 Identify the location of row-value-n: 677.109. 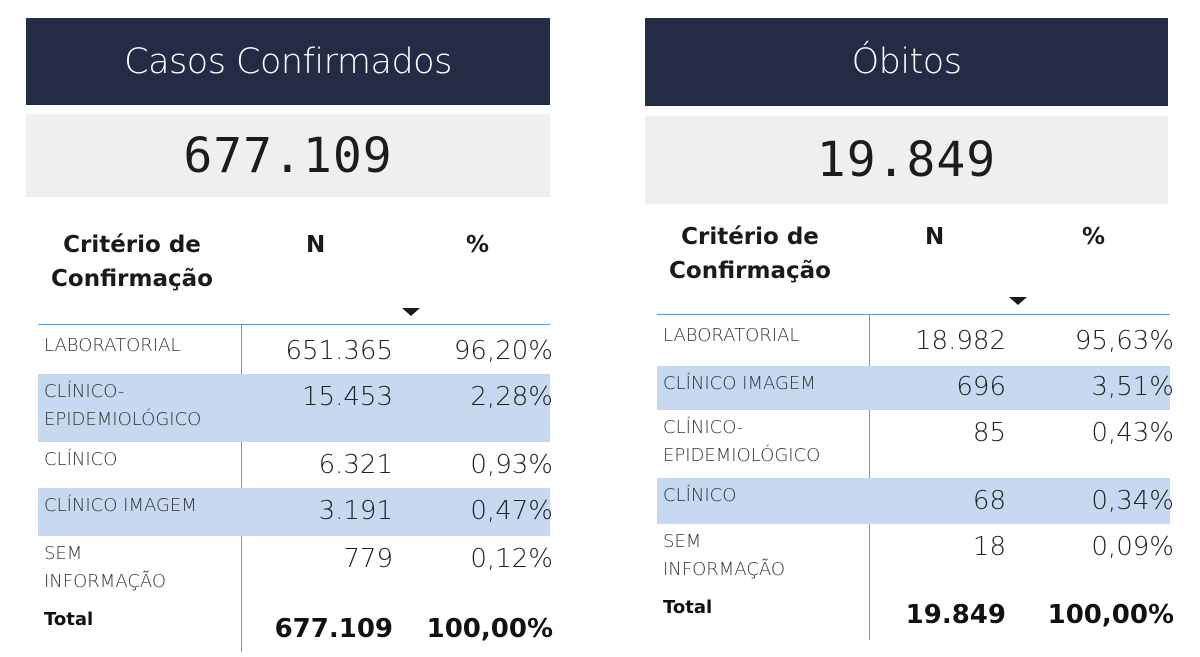
(333, 629).